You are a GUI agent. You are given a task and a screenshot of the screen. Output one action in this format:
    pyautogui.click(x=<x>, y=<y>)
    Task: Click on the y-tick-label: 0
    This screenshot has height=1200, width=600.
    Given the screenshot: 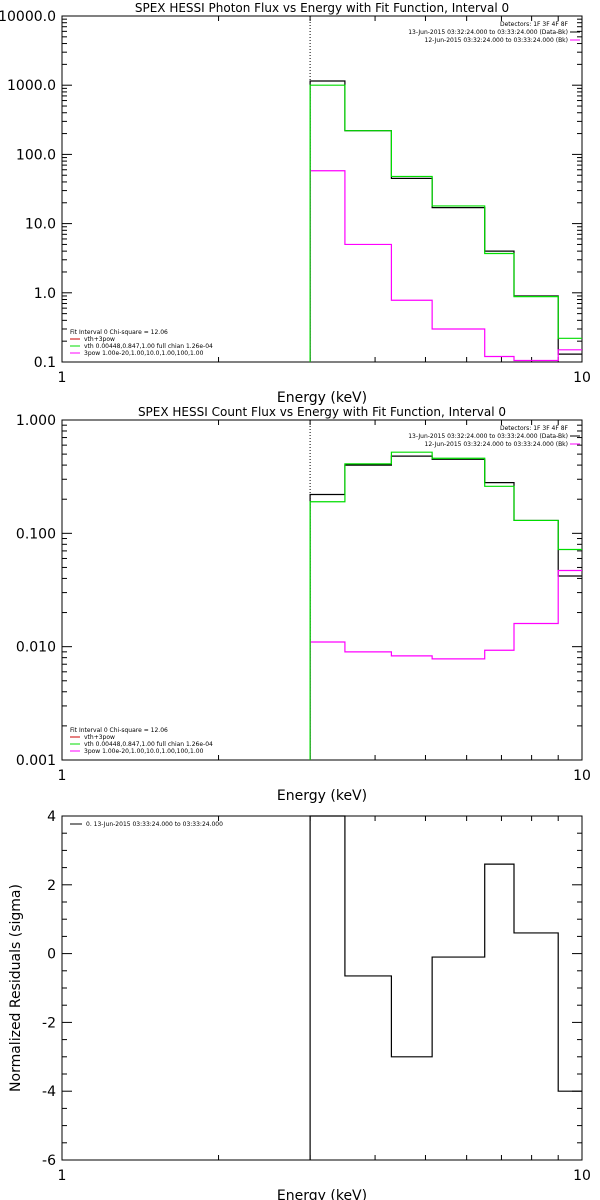 What is the action you would take?
    pyautogui.click(x=51, y=955)
    